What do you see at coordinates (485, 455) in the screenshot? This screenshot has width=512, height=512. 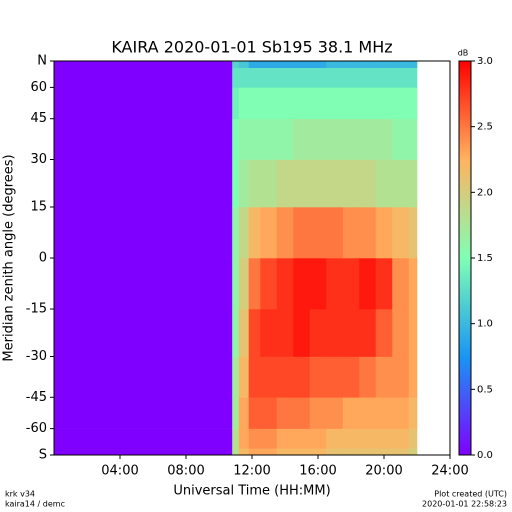 I see `colorbar-tick-label: 0.0` at bounding box center [485, 455].